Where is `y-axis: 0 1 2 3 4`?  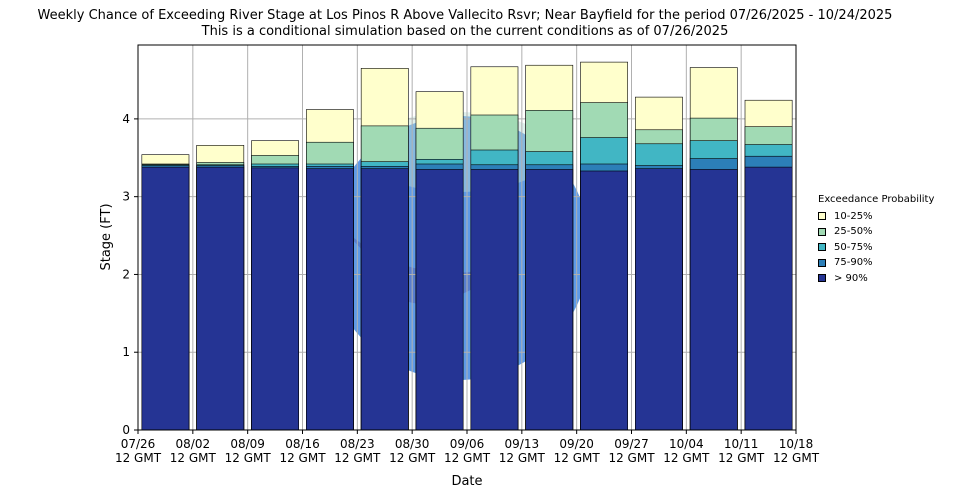
y-axis: 0 1 2 3 4 is located at coordinates (130, 274).